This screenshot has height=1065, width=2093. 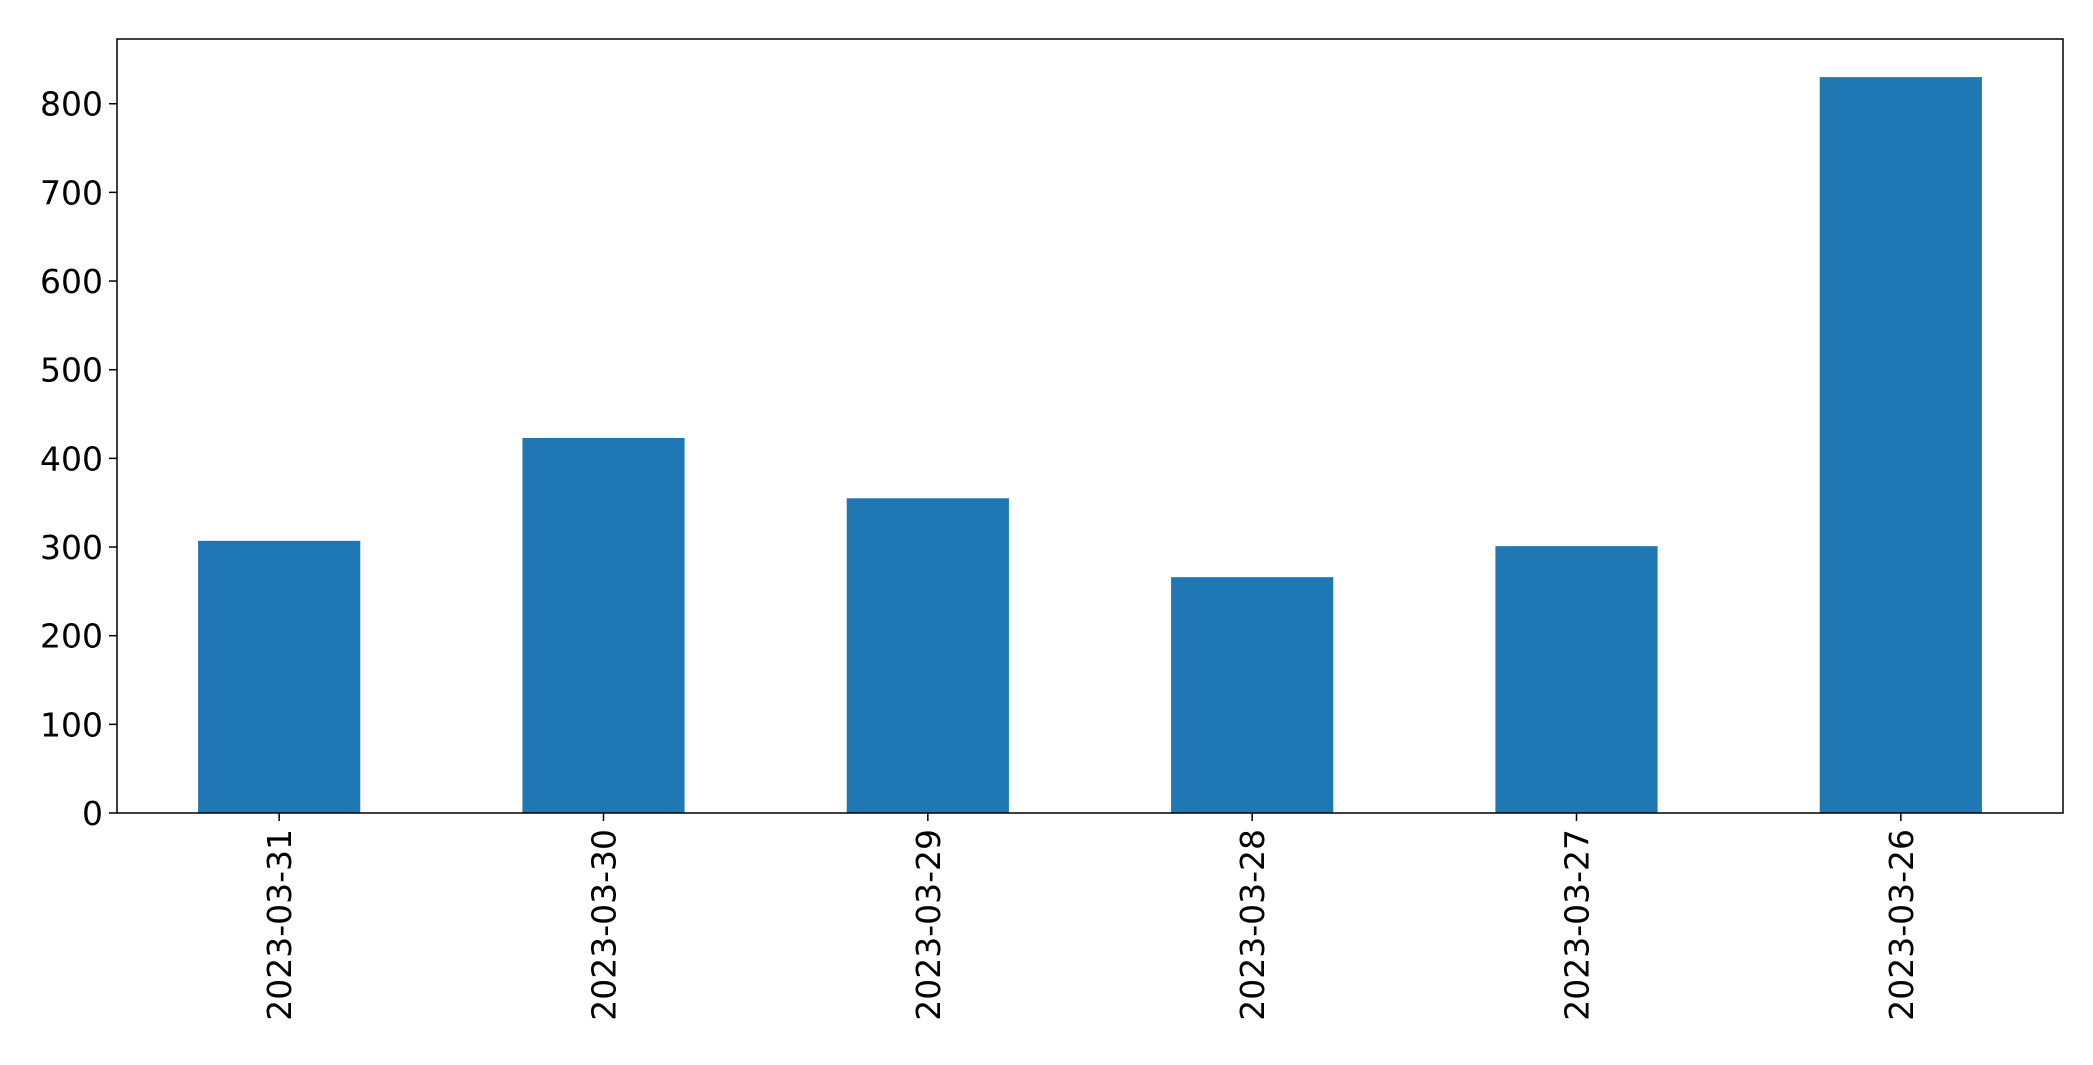 I want to click on y-tick-label: 800, so click(x=71, y=104).